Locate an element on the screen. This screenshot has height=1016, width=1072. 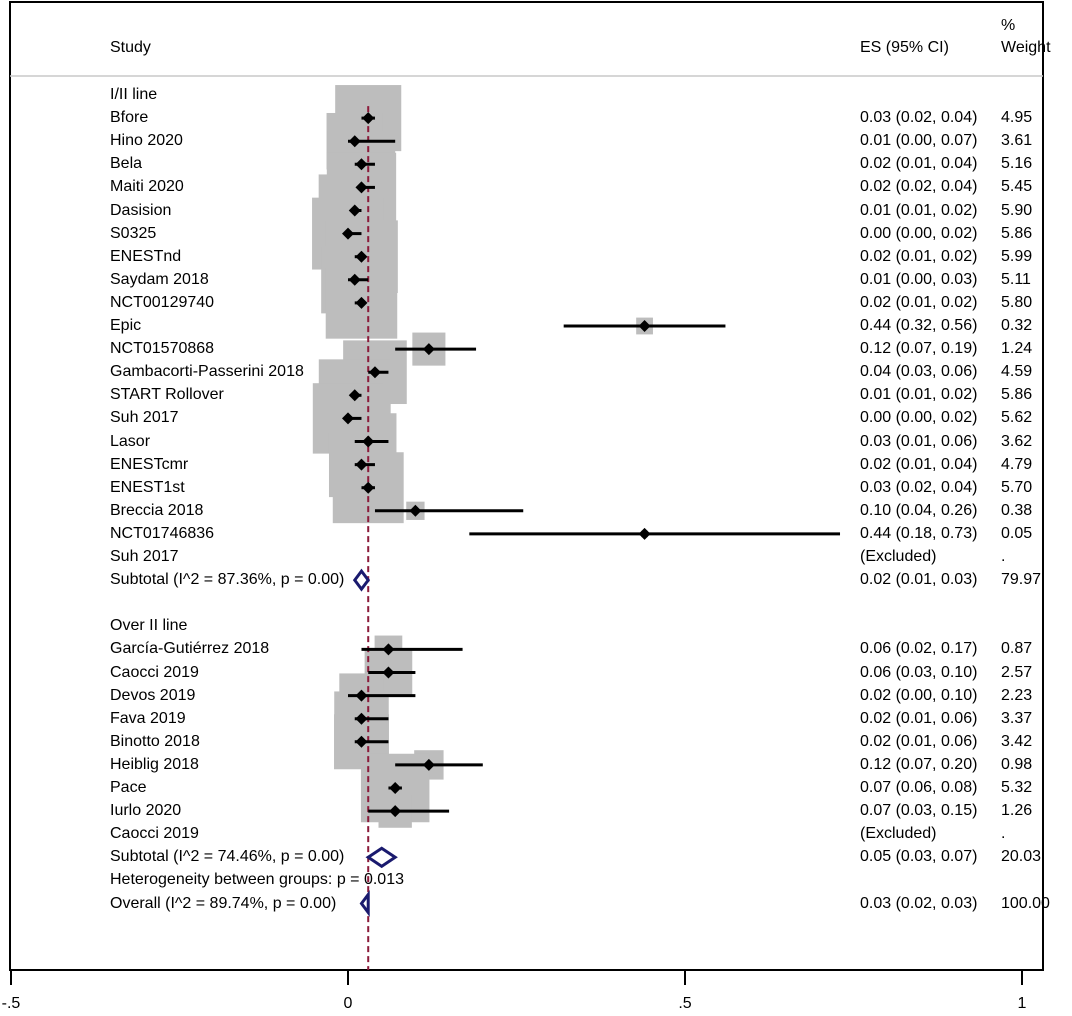
header-pct: % is located at coordinates (1008, 25).